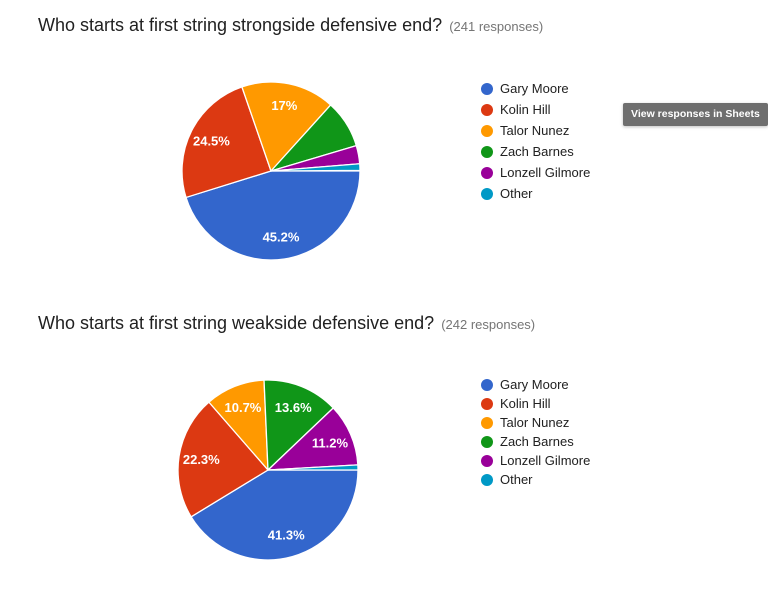 The height and width of the screenshot is (606, 768). I want to click on pie-chart-weakside: 41.3% 22.3% 10.7% 13.6% 11.2%, so click(268, 470).